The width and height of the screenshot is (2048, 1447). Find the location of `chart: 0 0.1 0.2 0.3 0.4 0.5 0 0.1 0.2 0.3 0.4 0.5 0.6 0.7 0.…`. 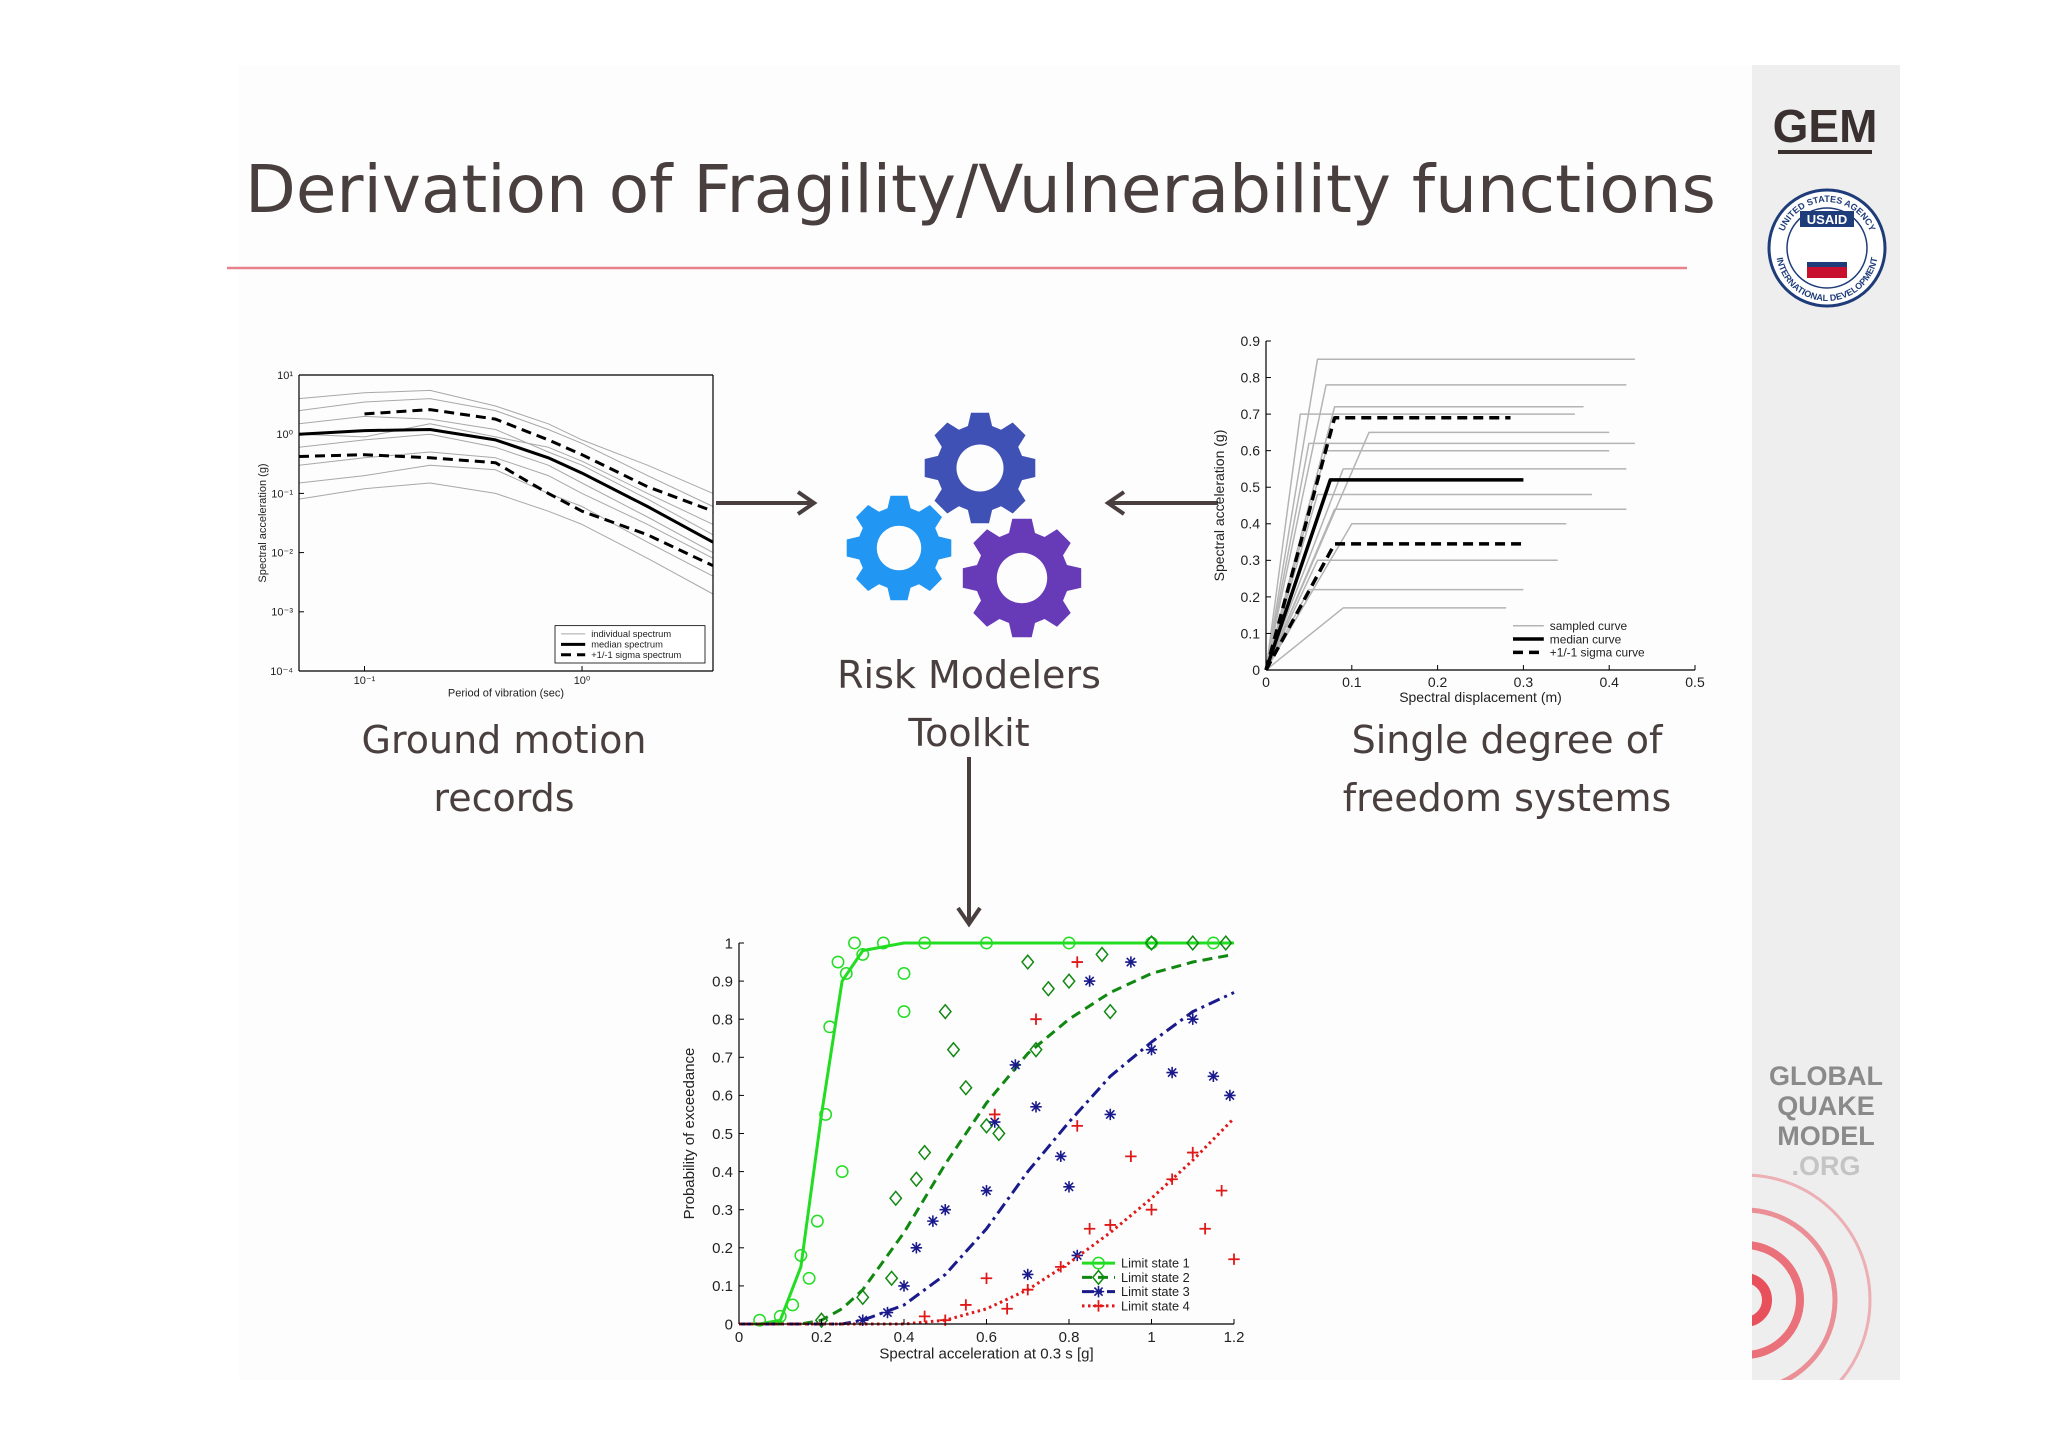

chart: 0 0.1 0.2 0.3 0.4 0.5 0 0.1 0.2 0.3 0.4 0.5 0.6 0.7 0.… is located at coordinates (1458, 519).